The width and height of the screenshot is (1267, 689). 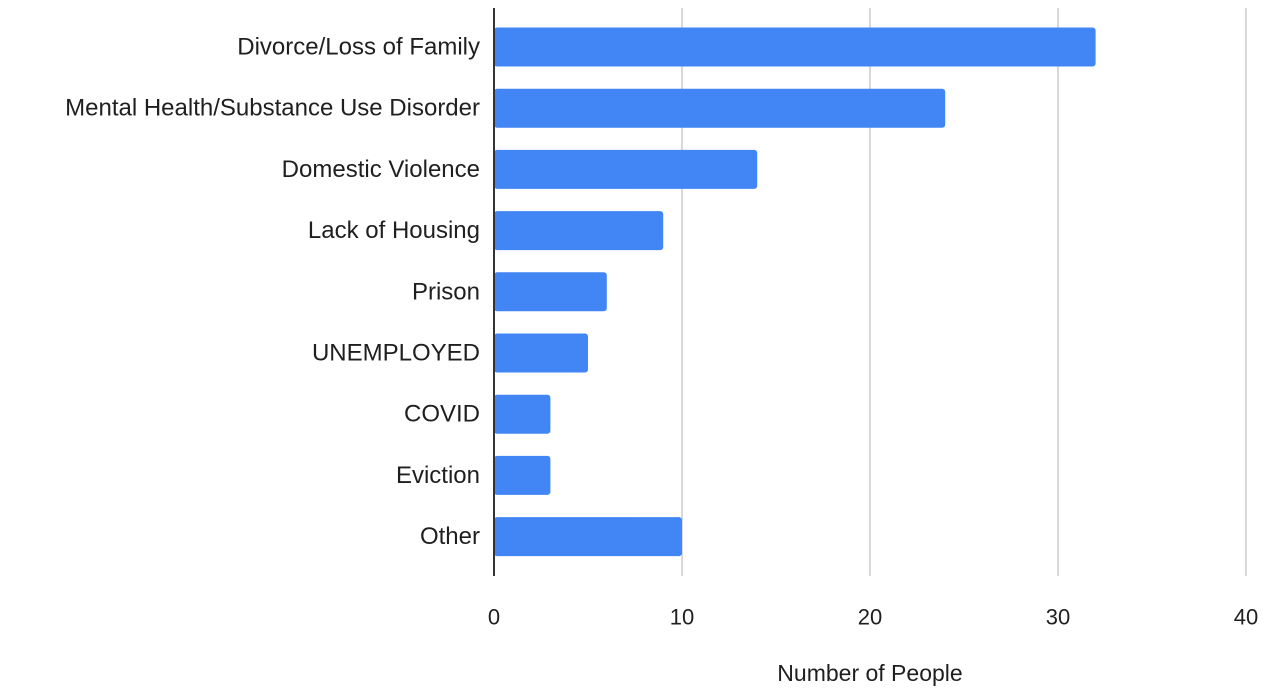 I want to click on x-tick-label: 0, so click(x=494, y=617).